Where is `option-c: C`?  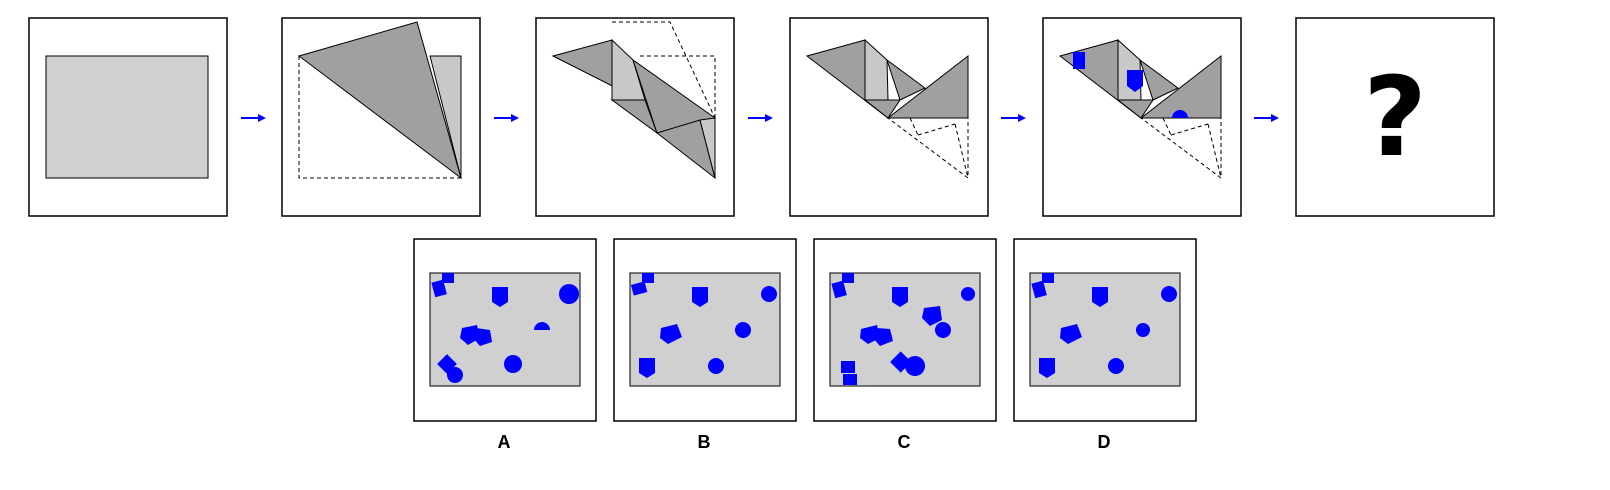
option-c: C is located at coordinates (905, 345).